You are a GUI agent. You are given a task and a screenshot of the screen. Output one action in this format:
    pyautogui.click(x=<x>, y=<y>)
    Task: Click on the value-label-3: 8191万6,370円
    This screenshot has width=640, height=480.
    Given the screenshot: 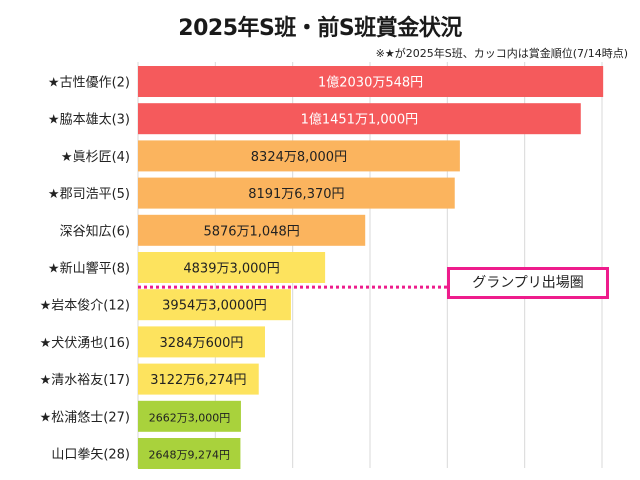 What is the action you would take?
    pyautogui.click(x=296, y=194)
    